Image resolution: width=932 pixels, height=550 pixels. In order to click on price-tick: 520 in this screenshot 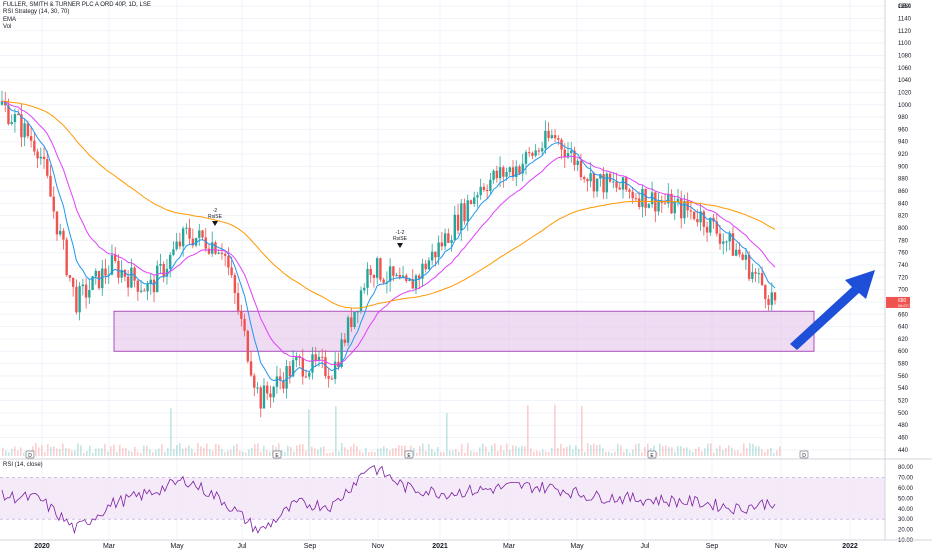, I will do `click(903, 402)`.